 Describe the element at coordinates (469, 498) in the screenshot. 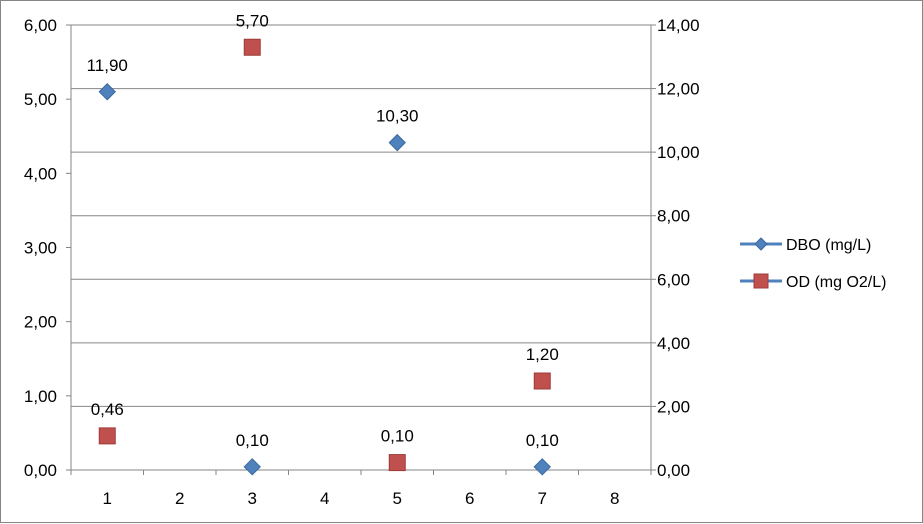

I see `x-axis-tick-label: 6` at that location.